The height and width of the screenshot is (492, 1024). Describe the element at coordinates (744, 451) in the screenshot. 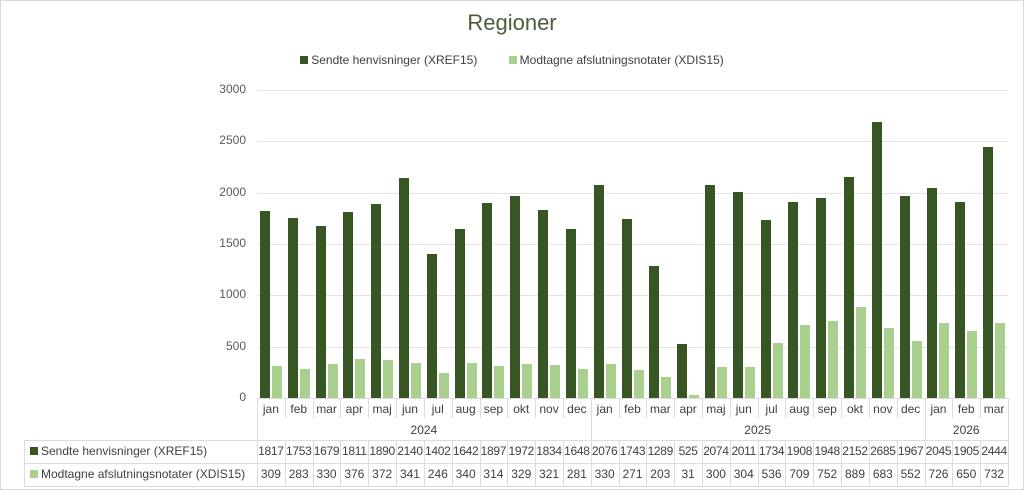

I see `value-xref15: 2011` at that location.